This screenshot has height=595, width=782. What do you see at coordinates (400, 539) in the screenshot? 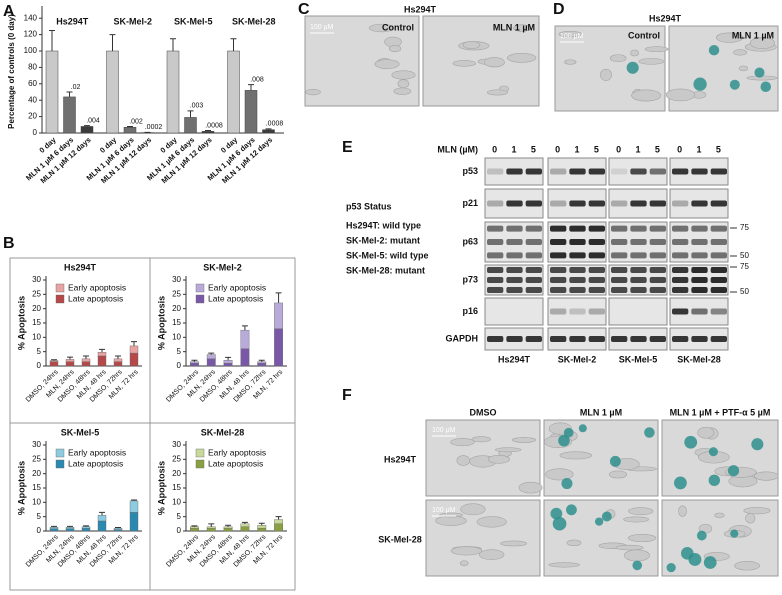
I see `row-label: SK-Mel-28` at bounding box center [400, 539].